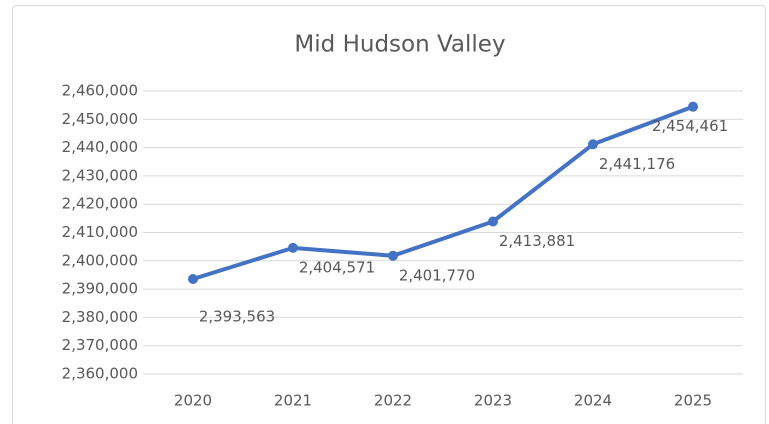 The image size is (769, 424). Describe the element at coordinates (100, 317) in the screenshot. I see `y-tick-label: 2,380,000` at that location.